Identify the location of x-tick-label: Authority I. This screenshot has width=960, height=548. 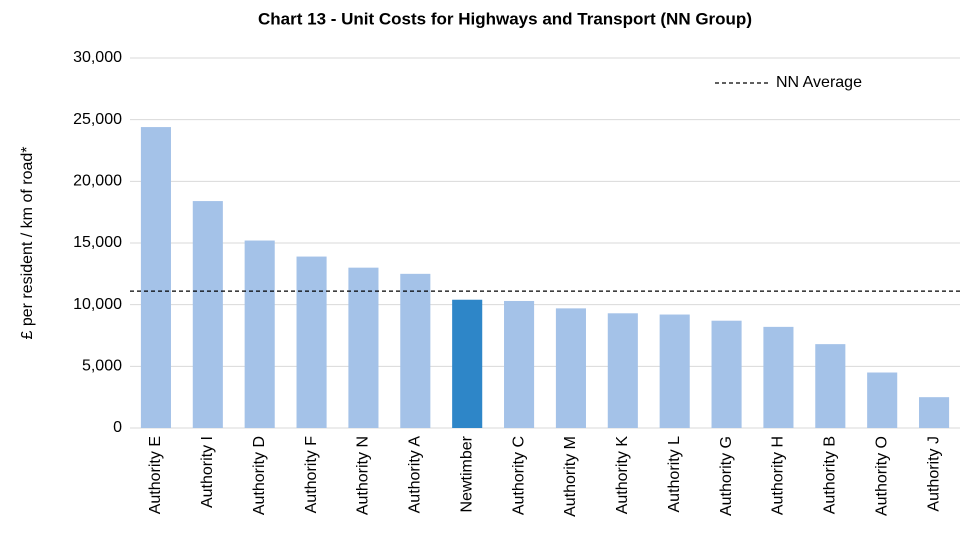
(207, 472).